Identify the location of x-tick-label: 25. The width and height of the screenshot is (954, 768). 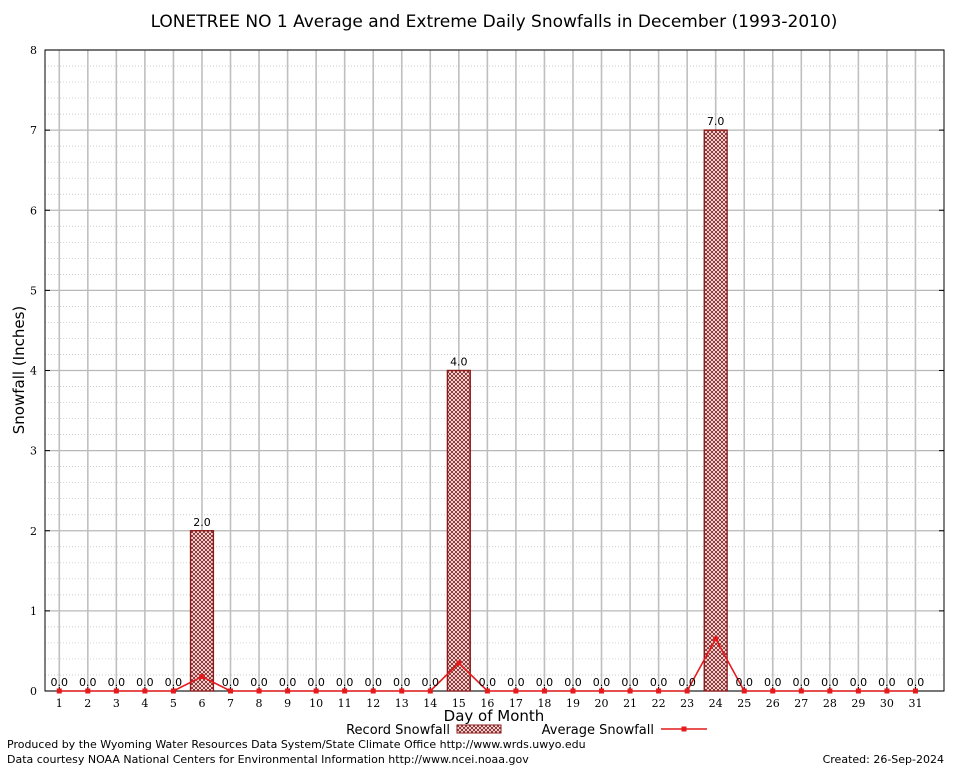
(744, 703).